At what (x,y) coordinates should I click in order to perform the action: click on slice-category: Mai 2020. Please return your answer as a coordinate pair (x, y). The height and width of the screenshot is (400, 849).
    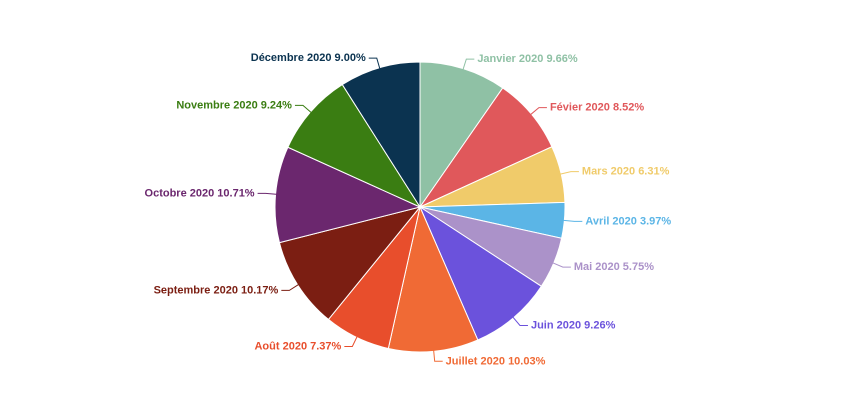
    Looking at the image, I should click on (597, 267).